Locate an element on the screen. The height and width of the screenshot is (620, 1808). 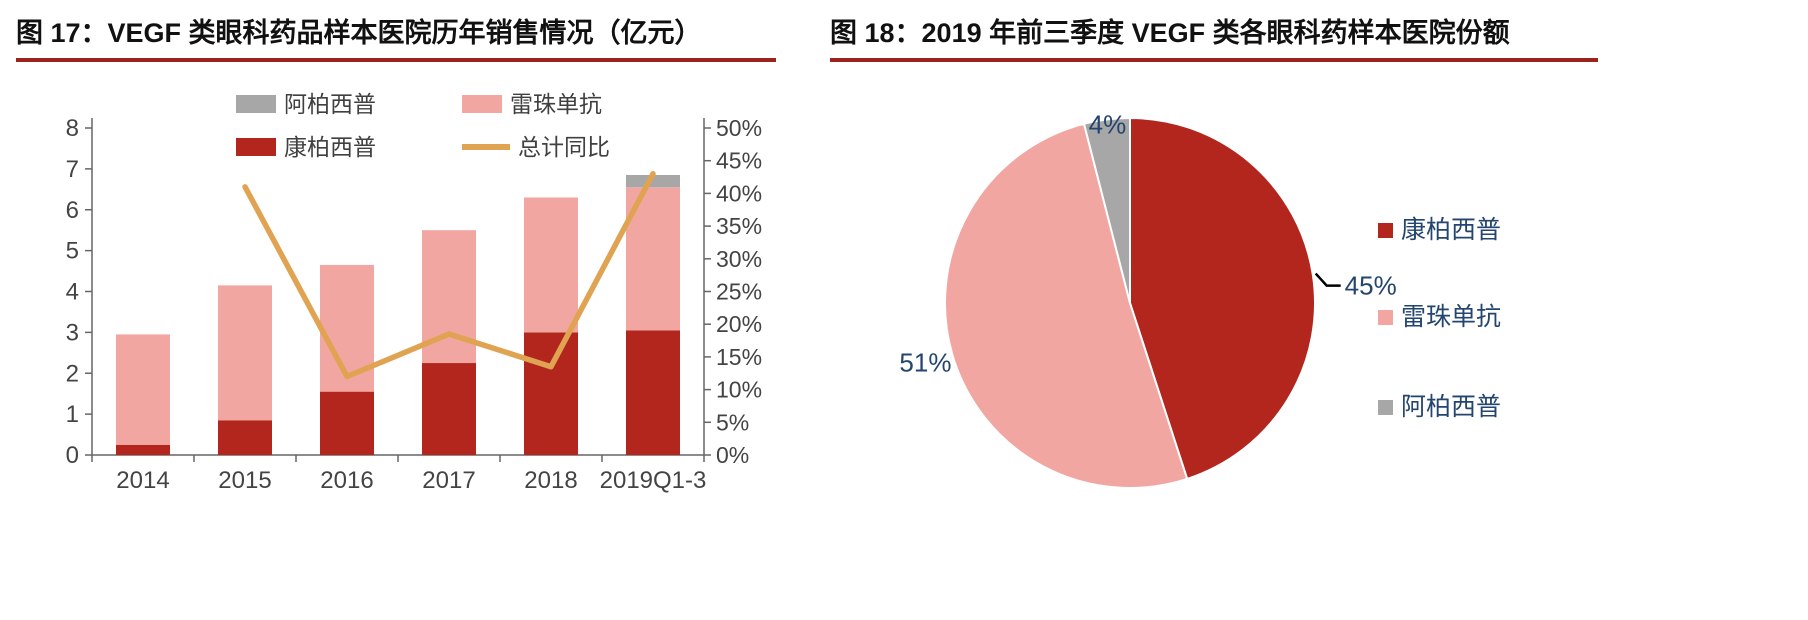
figure-17-title: 图 17：VEGF 类眼科药品样本医院历年销售情况（亿元） is located at coordinates (359, 33).